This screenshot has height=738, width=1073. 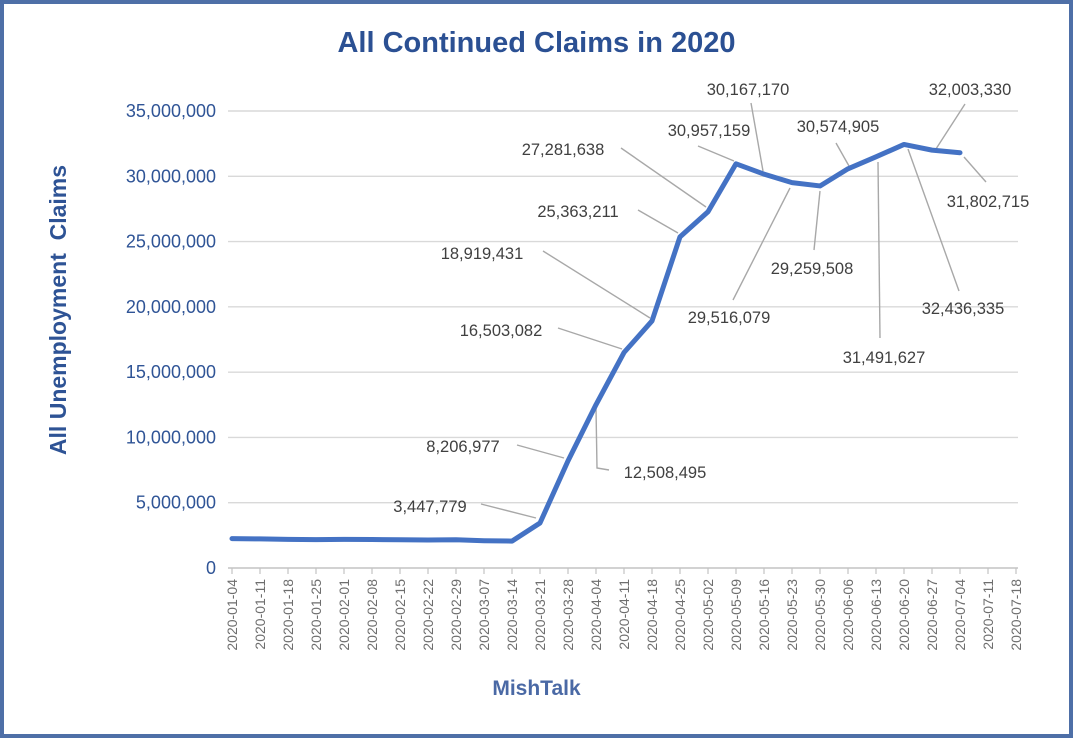 What do you see at coordinates (484, 615) in the screenshot?
I see `x-tick-label: 2020-03-07` at bounding box center [484, 615].